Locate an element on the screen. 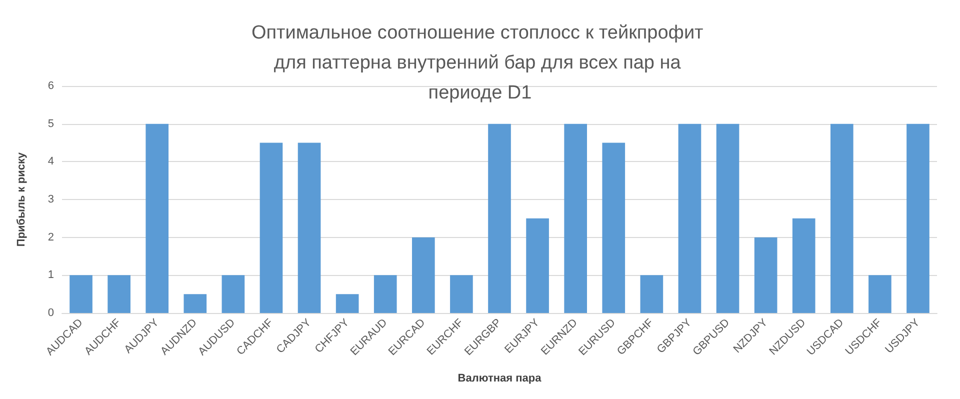  y-axis-title: Прибыль к риску is located at coordinates (22, 199).